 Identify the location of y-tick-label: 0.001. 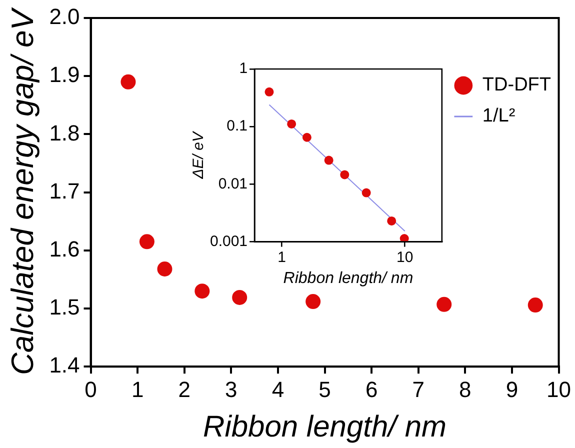
(229, 241).